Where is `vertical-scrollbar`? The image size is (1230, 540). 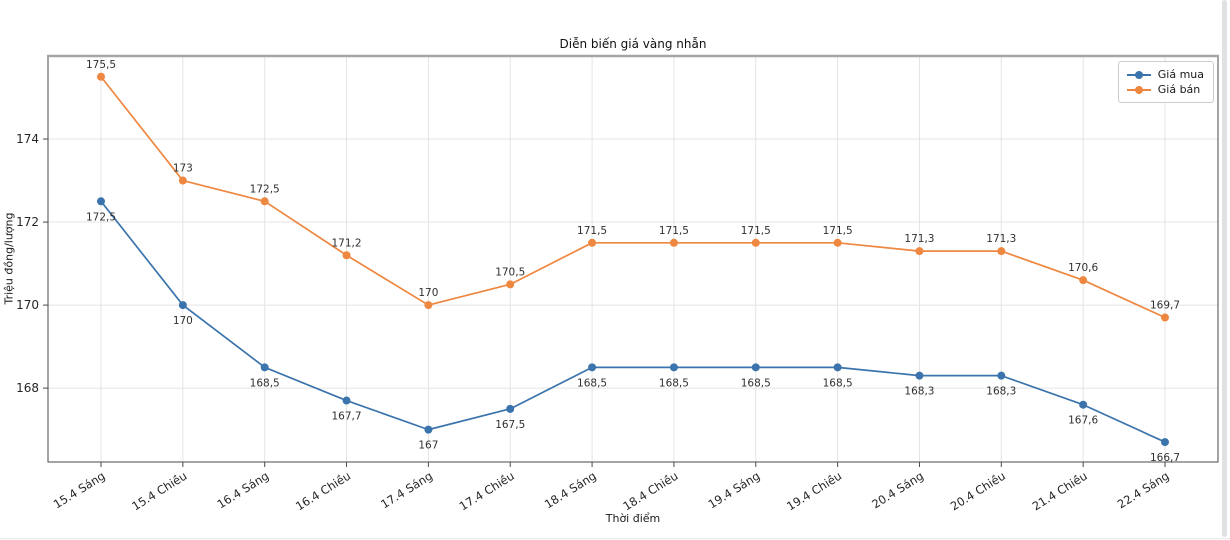 vertical-scrollbar is located at coordinates (1224, 268).